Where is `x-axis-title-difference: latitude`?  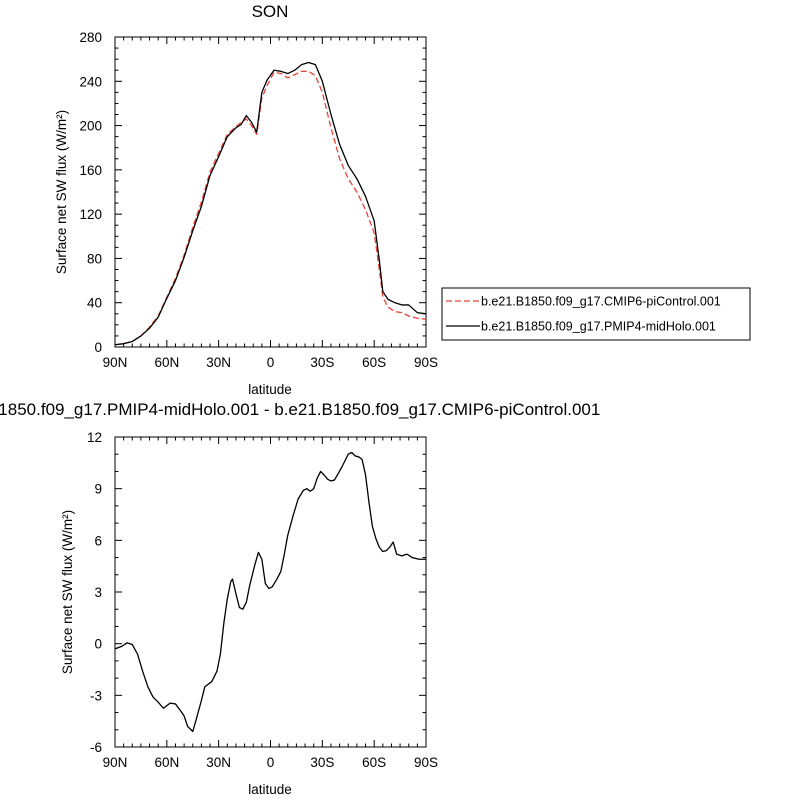
x-axis-title-difference: latitude is located at coordinates (270, 789).